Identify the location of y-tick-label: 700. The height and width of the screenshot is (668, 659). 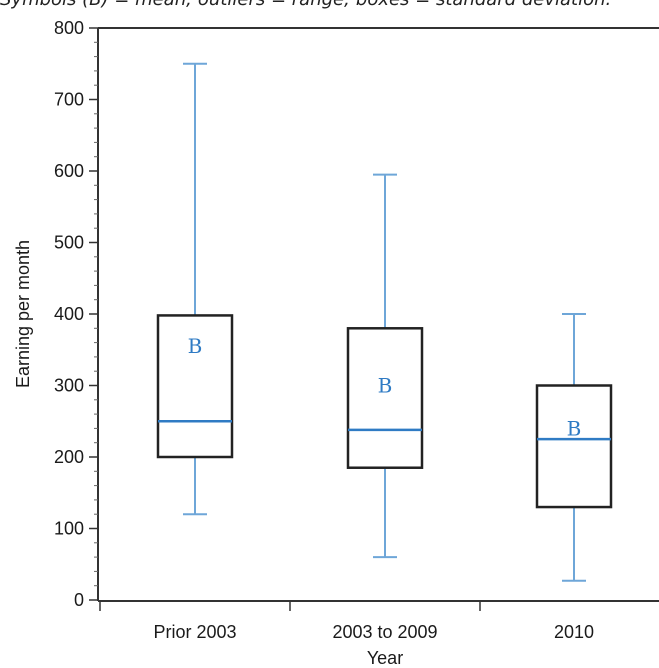
(69, 100).